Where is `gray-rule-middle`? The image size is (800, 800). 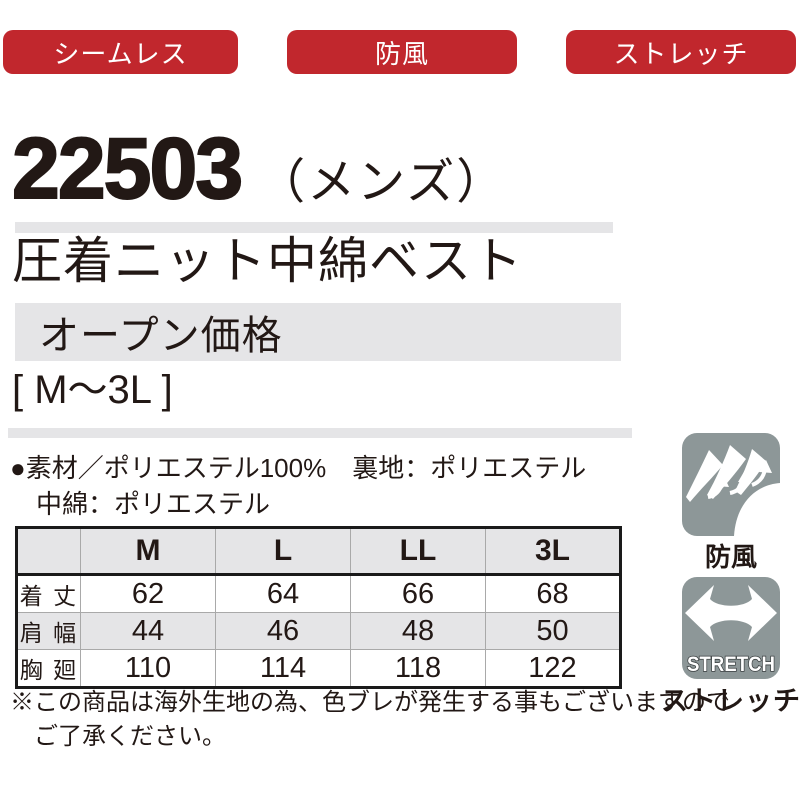
gray-rule-middle is located at coordinates (320, 433).